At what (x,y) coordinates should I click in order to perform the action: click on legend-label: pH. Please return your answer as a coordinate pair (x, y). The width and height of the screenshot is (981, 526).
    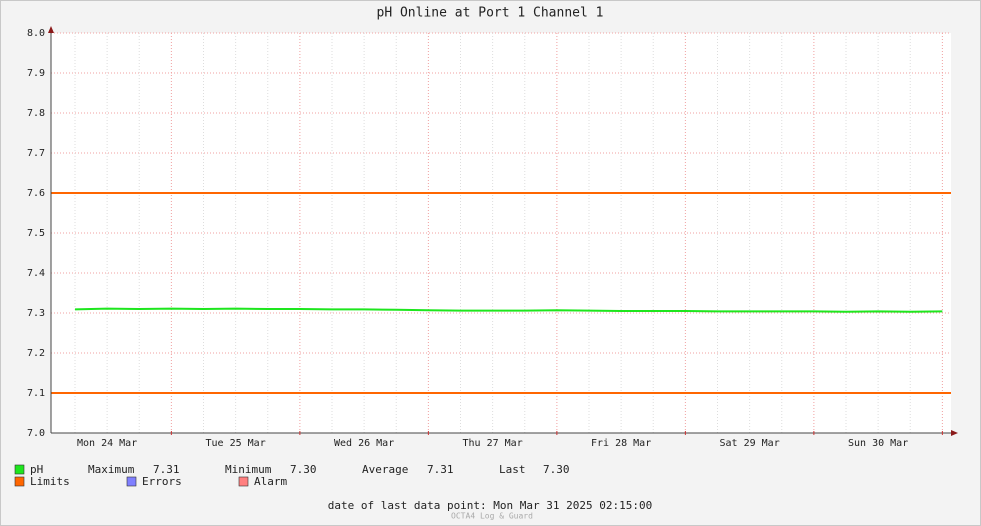
    Looking at the image, I should click on (36, 469).